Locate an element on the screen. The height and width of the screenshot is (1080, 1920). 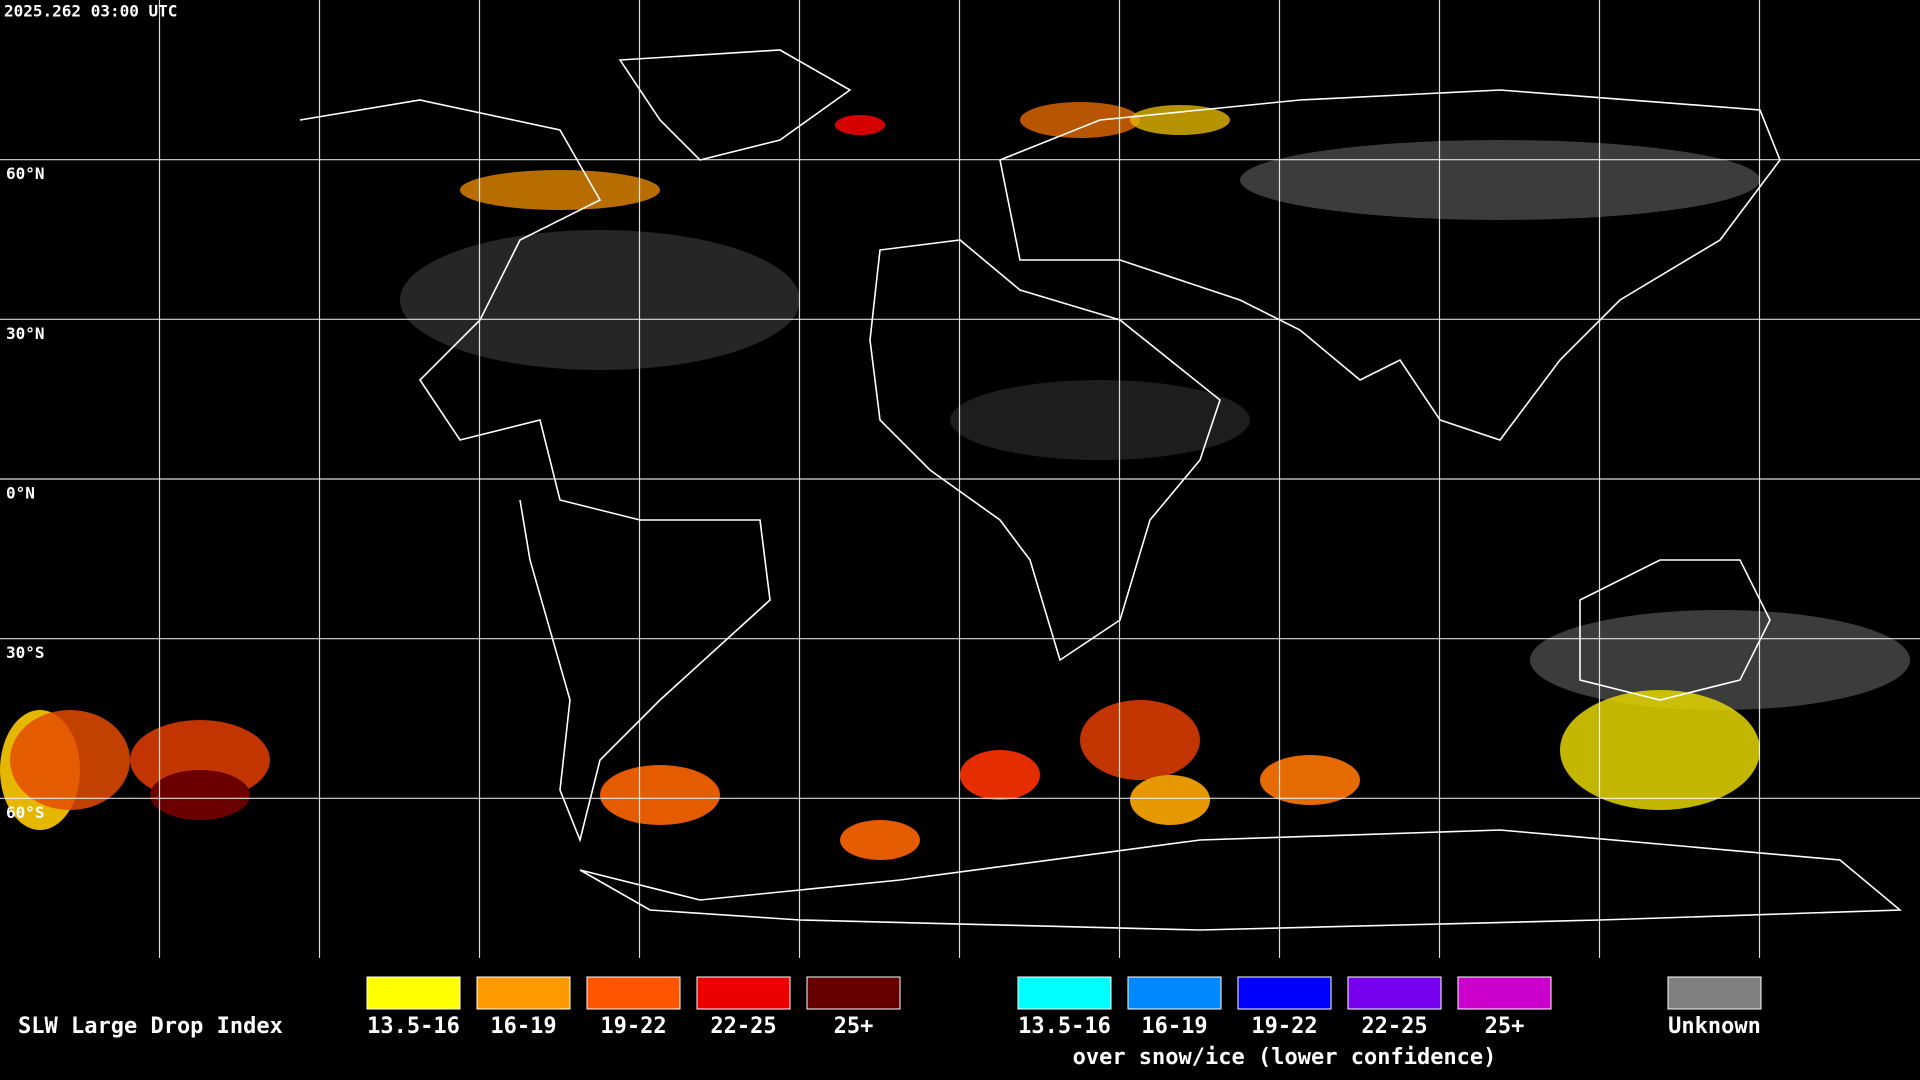
latitude-label: 0°N is located at coordinates (20, 493).